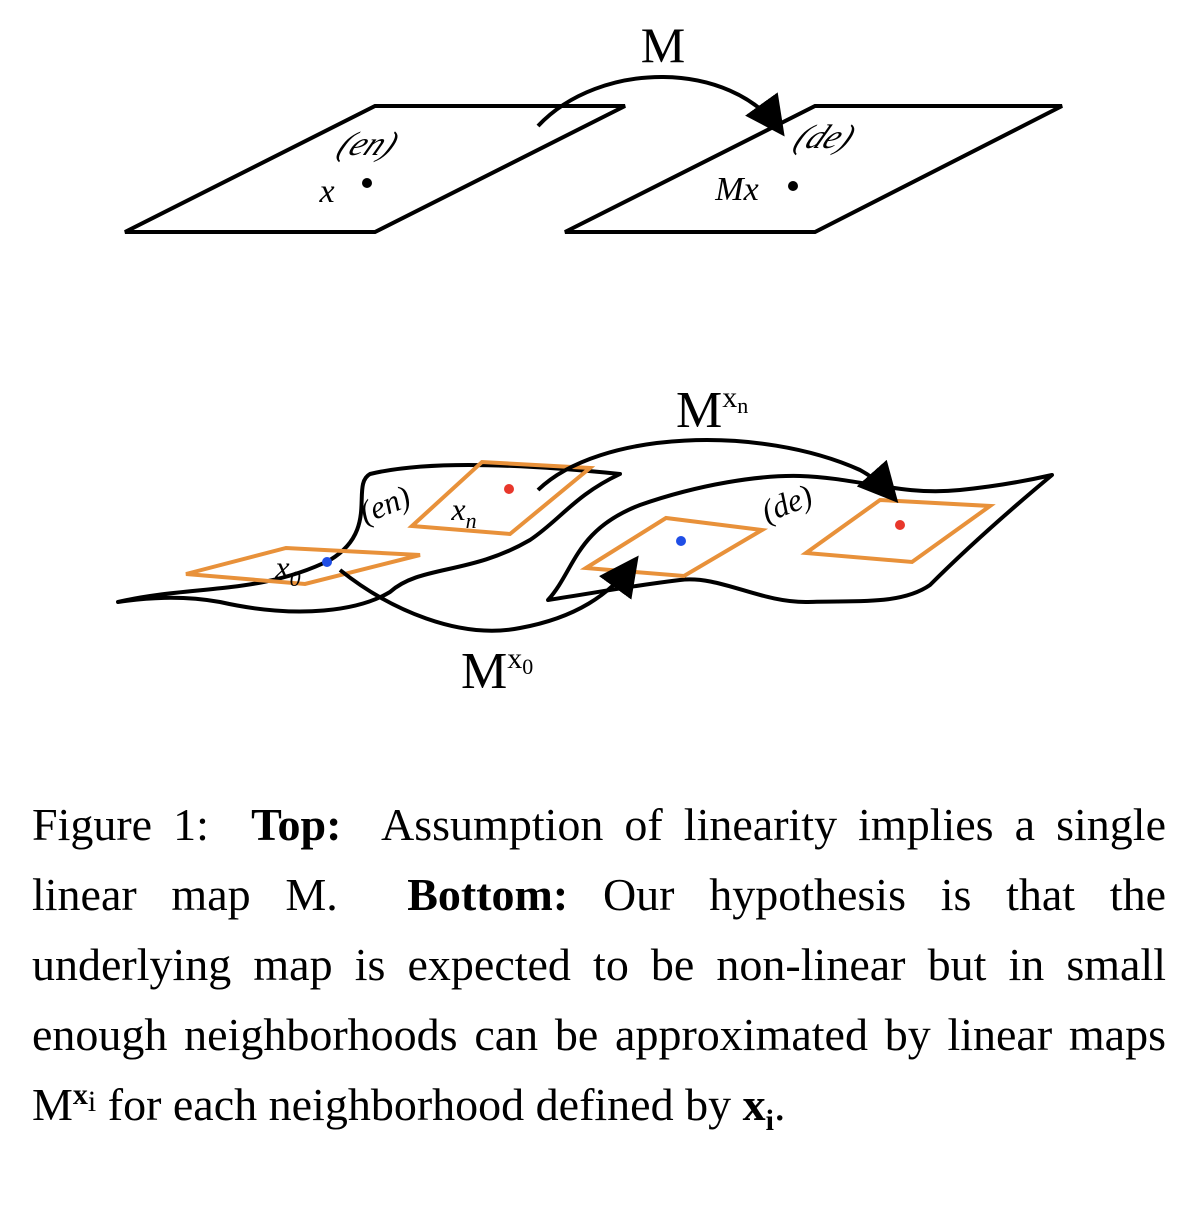  I want to click on caption-map-symbol: Mxi, so click(64, 1103).